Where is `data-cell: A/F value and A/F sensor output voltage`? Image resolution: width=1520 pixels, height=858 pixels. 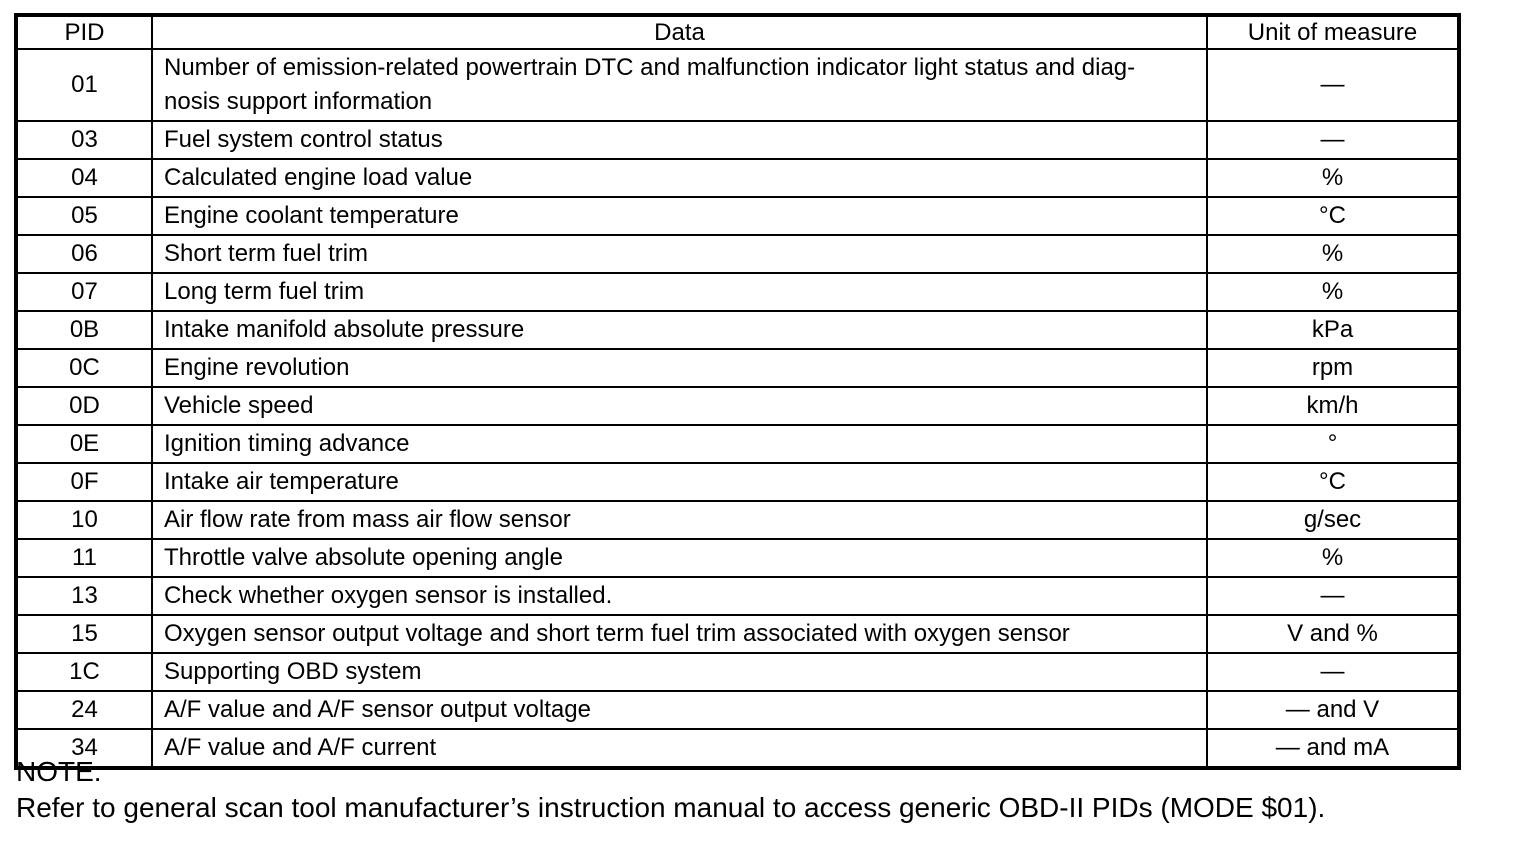
data-cell: A/F value and A/F sensor output voltage is located at coordinates (679, 710).